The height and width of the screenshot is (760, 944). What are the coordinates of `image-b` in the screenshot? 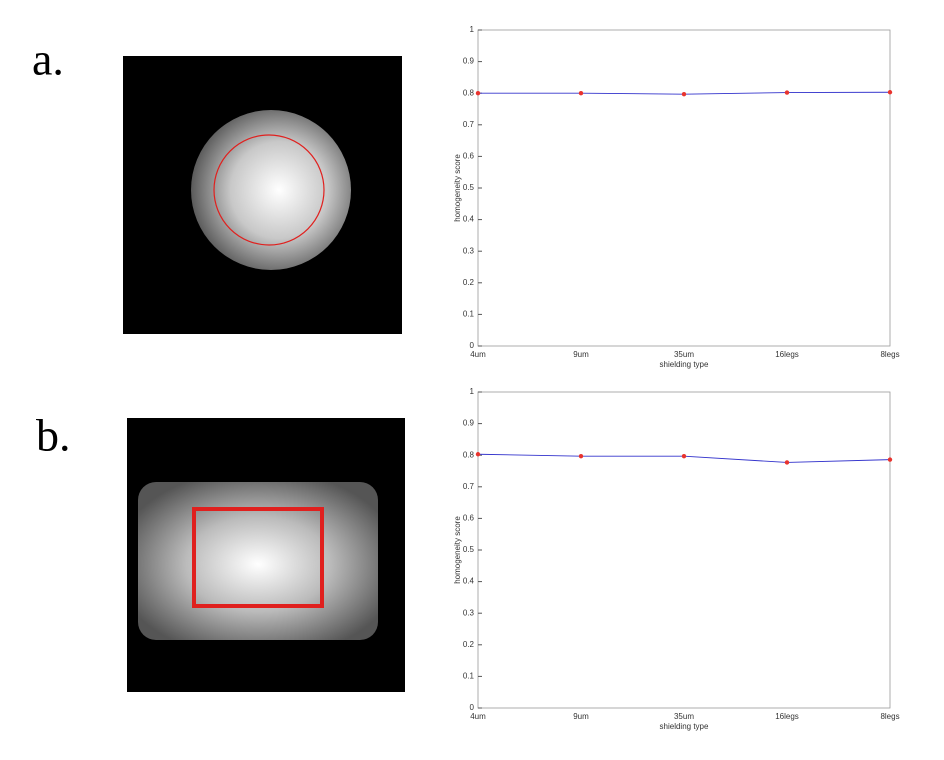 It's located at (266, 555).